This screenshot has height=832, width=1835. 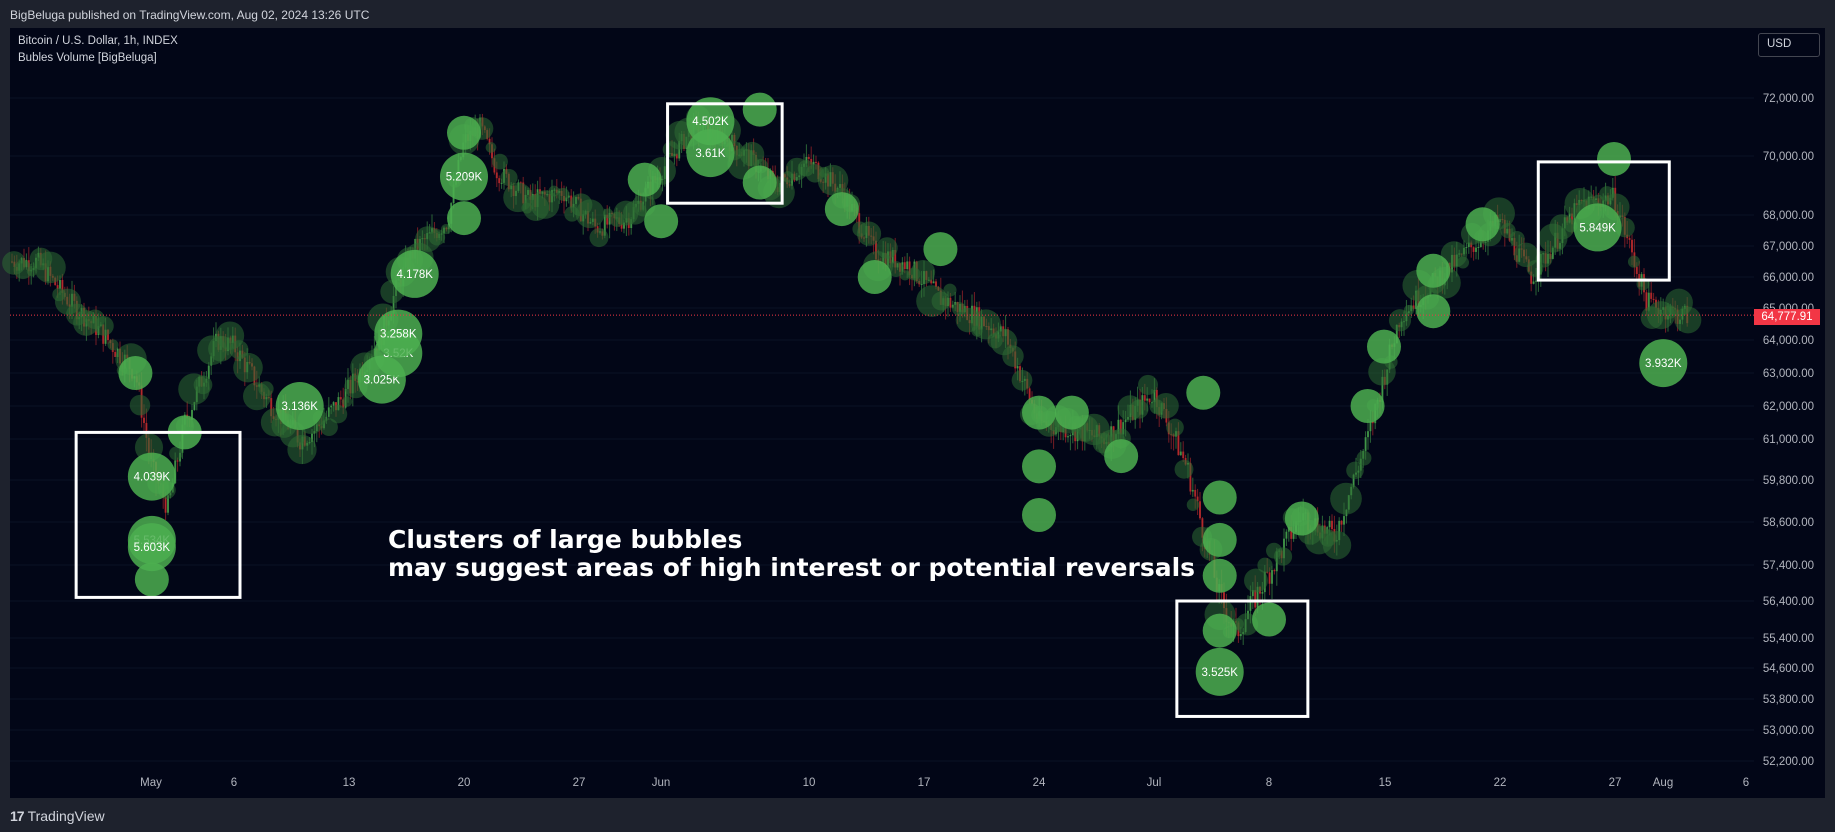 I want to click on currency-button: USD, so click(x=1789, y=45).